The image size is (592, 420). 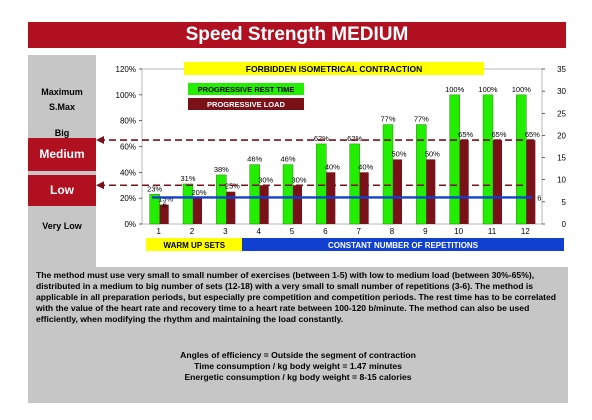 What do you see at coordinates (225, 231) in the screenshot?
I see `x-tick-label: 3` at bounding box center [225, 231].